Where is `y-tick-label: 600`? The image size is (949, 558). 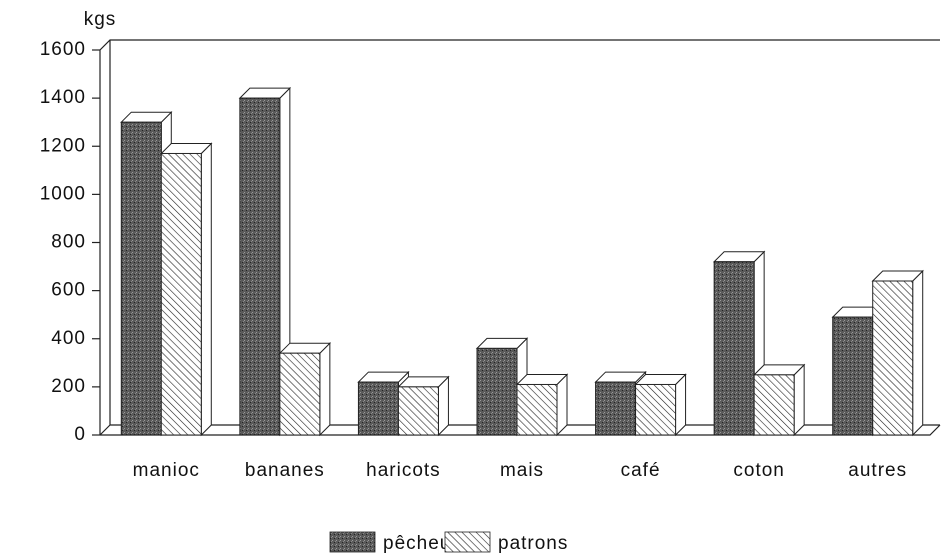
y-tick-label: 600 is located at coordinates (68, 290).